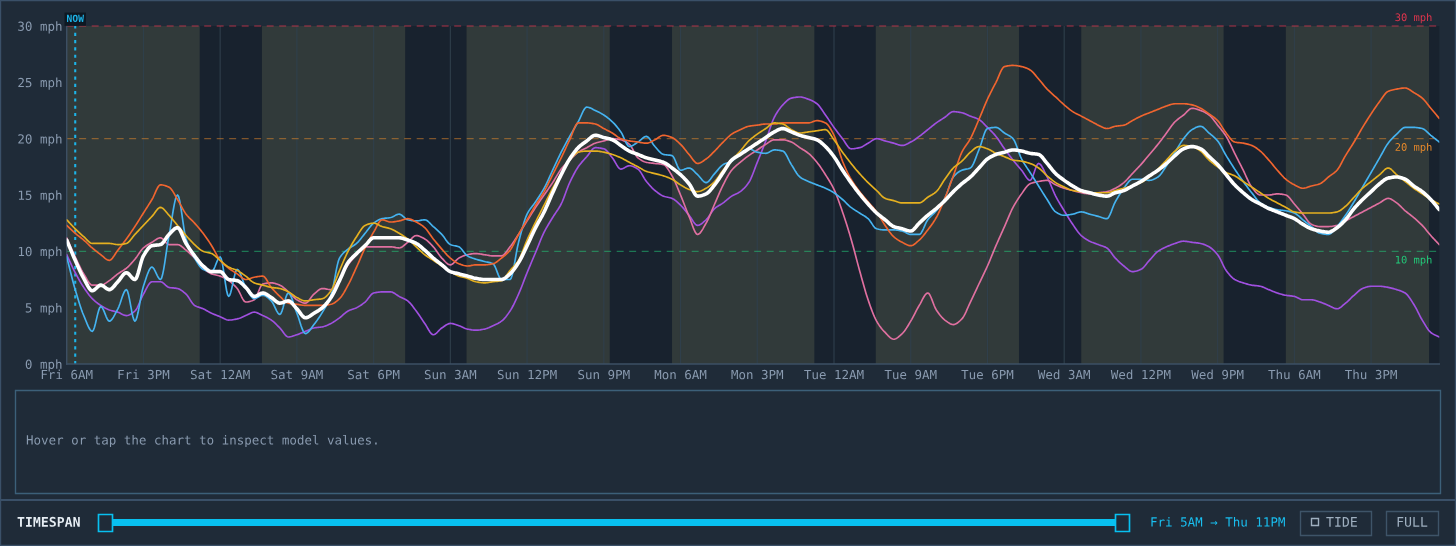  What do you see at coordinates (604, 374) in the screenshot?
I see `x-tick-label: Sun 9PM` at bounding box center [604, 374].